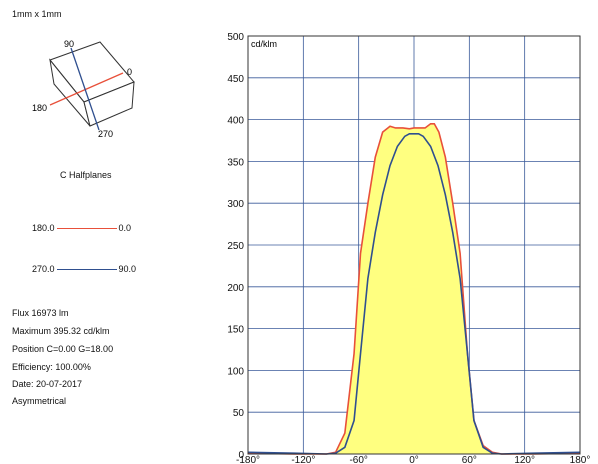  What do you see at coordinates (37, 14) in the screenshot?
I see `size-label: 1mm x 1mm` at bounding box center [37, 14].